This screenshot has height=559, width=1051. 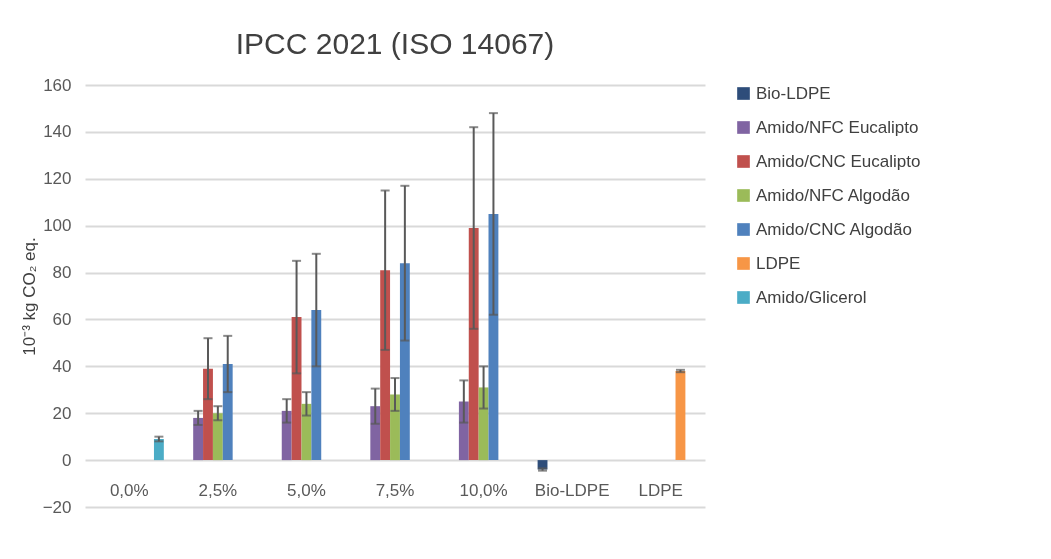 I want to click on y-tick-label: 80, so click(x=62, y=273).